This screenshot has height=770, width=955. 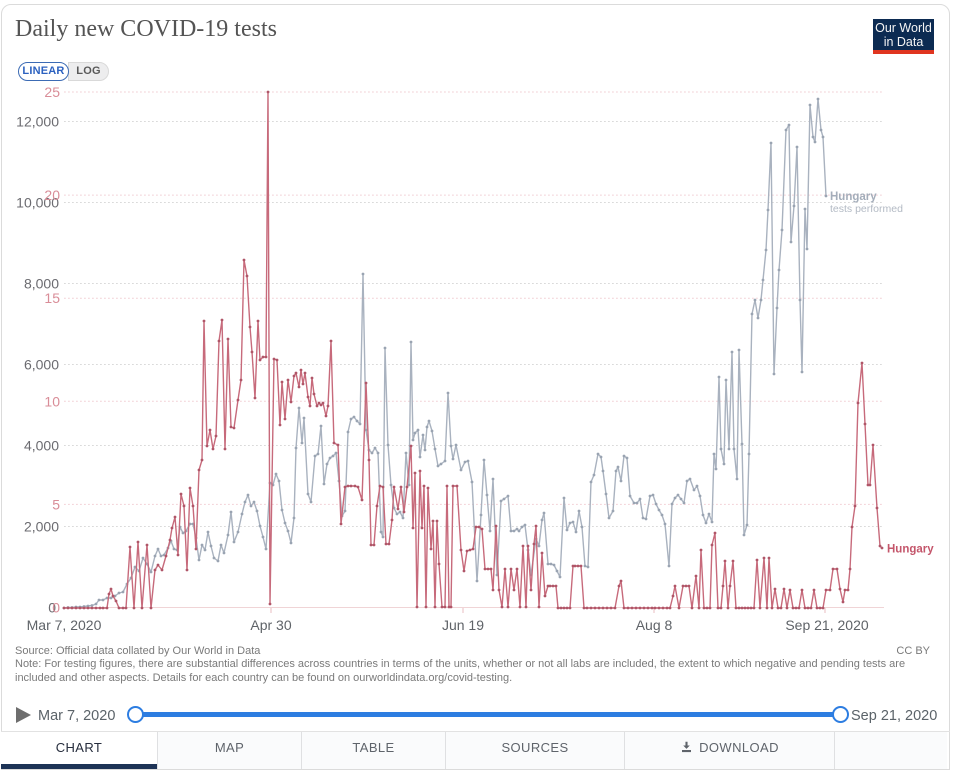 I want to click on svg-text: 12,000, so click(x=37, y=122).